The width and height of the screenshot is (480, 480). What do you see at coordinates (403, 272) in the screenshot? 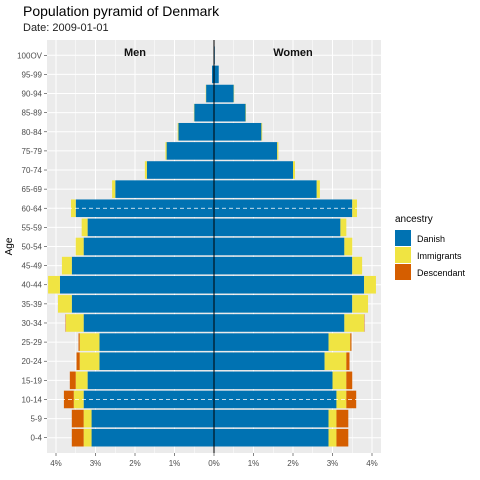
I see `legend-swatch-descendant` at bounding box center [403, 272].